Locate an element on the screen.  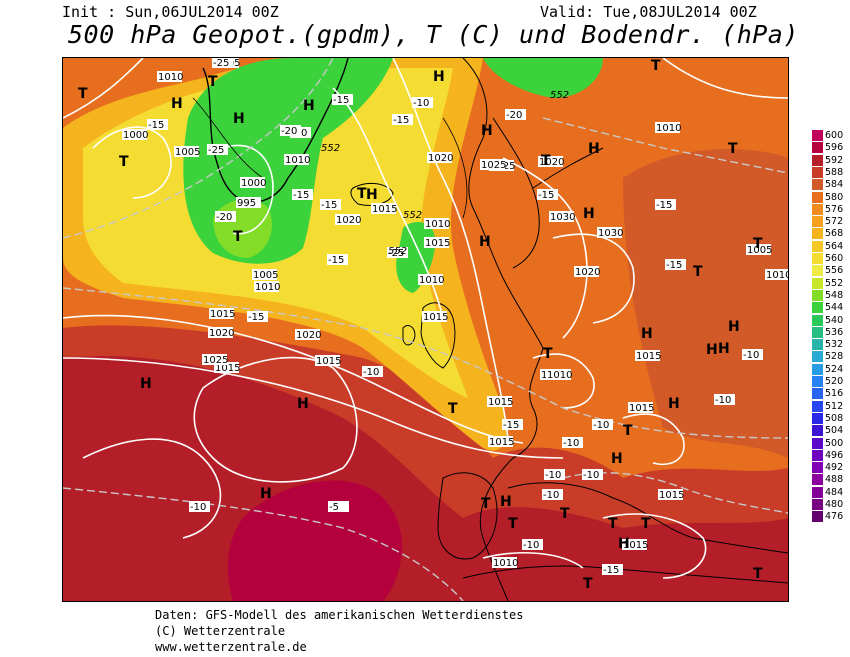
legend-label: 508 is located at coordinates (834, 418).